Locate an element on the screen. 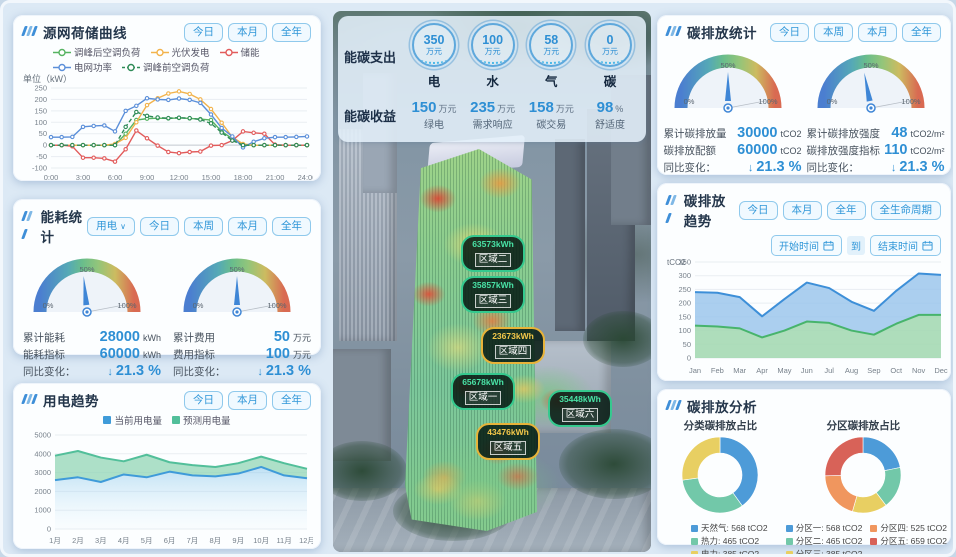 Image resolution: width=956 pixels, height=557 pixels. chart-legend: 调峰后空调负荷 光伏发电 储能电网功率 调峰前空调负荷 is located at coordinates (167, 59).